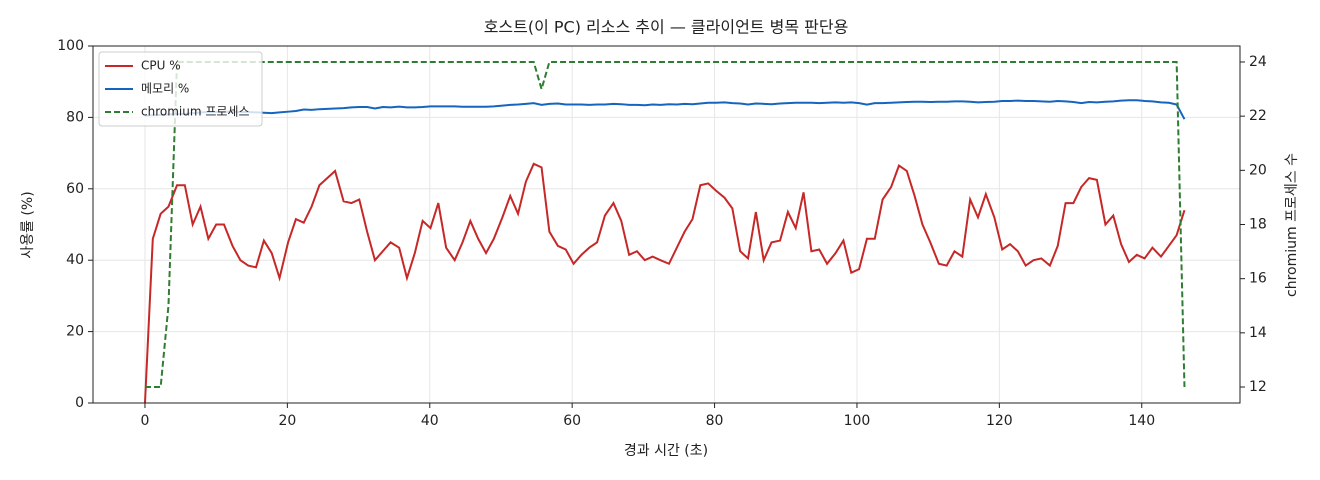  Describe the element at coordinates (715, 421) in the screenshot. I see `x-tick-label: 80` at that location.